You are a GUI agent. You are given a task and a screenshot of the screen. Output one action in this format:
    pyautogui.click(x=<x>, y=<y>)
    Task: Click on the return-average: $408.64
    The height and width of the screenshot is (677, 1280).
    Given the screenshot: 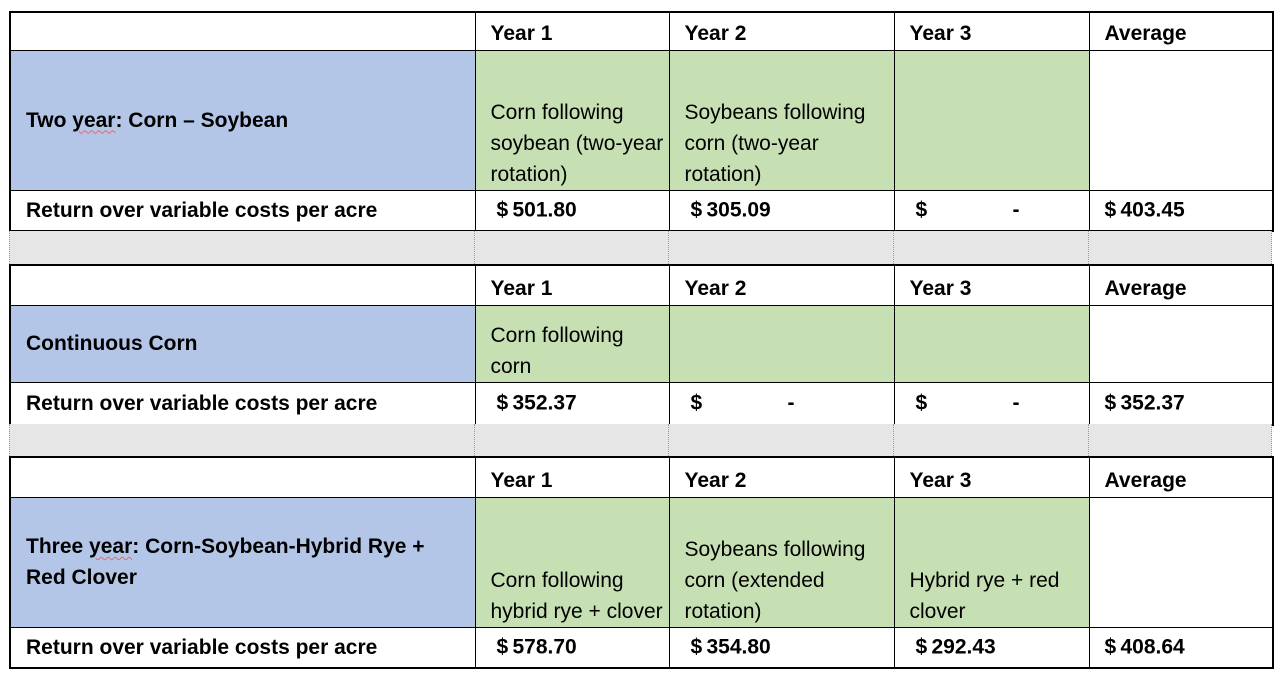 What is the action you would take?
    pyautogui.click(x=1181, y=647)
    